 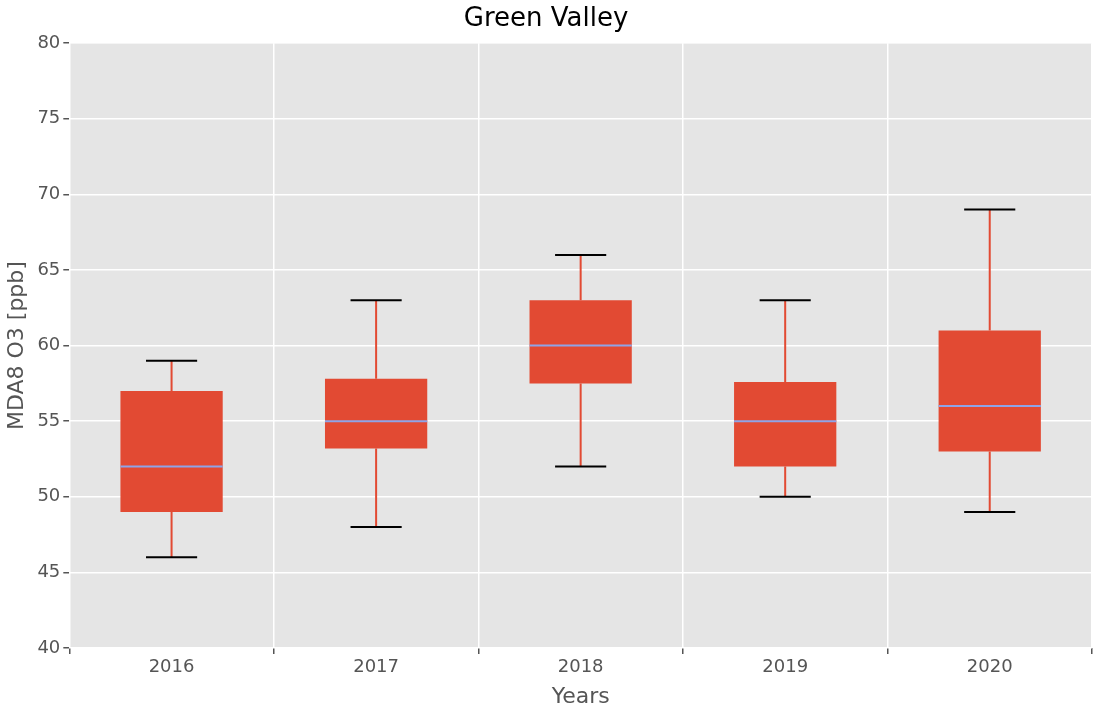 I want to click on chart-title: Green Valley, so click(x=546, y=17).